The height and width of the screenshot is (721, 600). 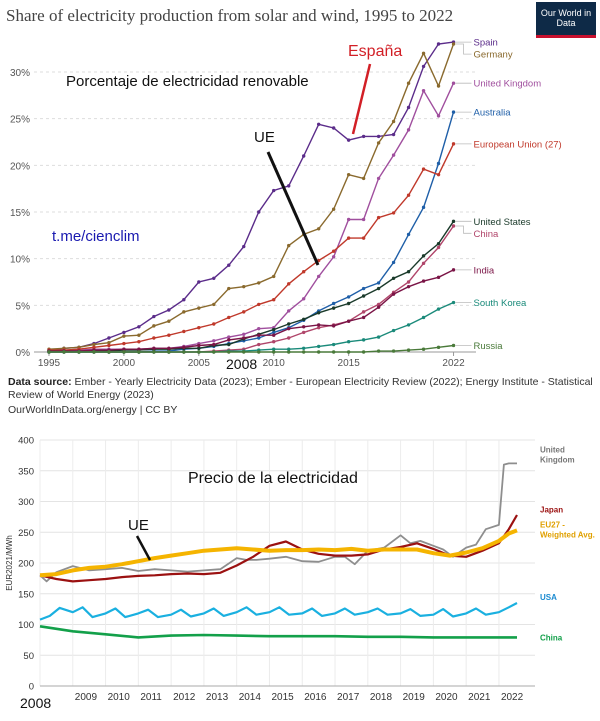 What do you see at coordinates (273, 478) in the screenshot?
I see `annotation-price-title: Precio de la electricidad` at bounding box center [273, 478].